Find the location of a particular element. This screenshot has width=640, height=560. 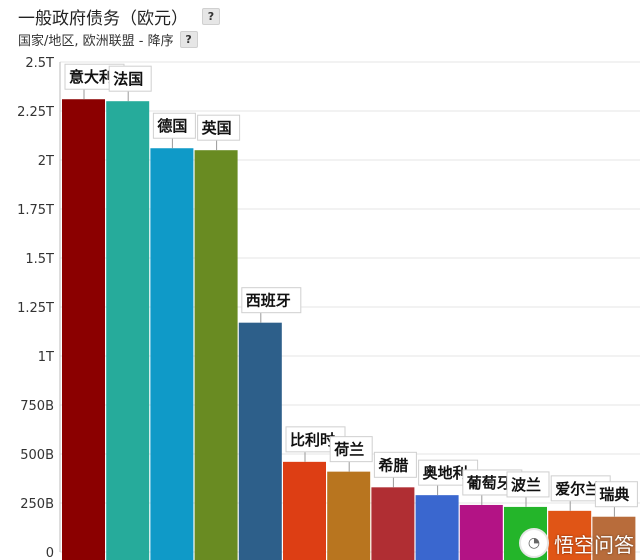

chart-title: 一般政府债务（欧元） is located at coordinates (103, 18).